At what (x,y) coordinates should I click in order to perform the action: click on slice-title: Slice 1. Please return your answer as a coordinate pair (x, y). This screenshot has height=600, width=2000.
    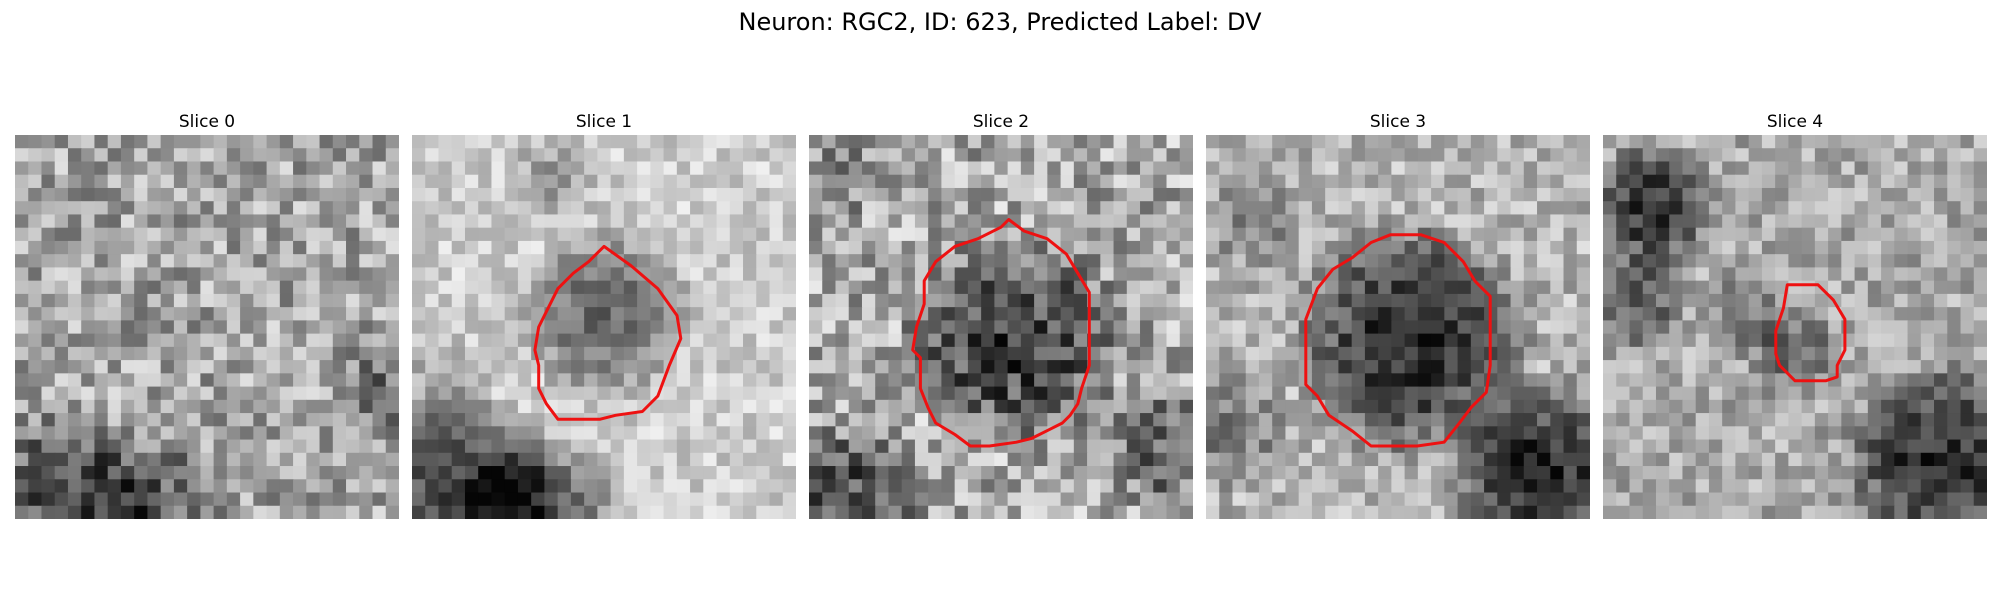
    Looking at the image, I should click on (604, 122).